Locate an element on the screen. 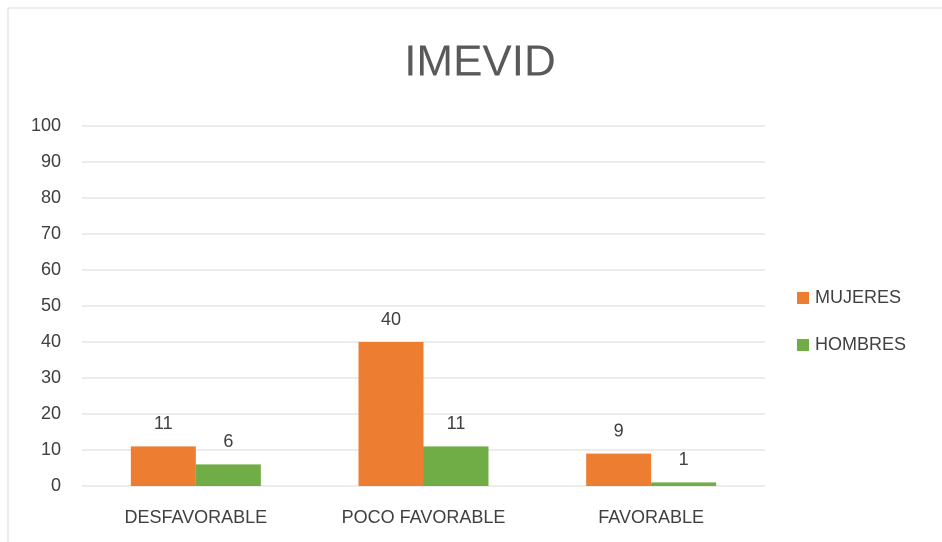  y-tick-label: 100 is located at coordinates (46, 125).